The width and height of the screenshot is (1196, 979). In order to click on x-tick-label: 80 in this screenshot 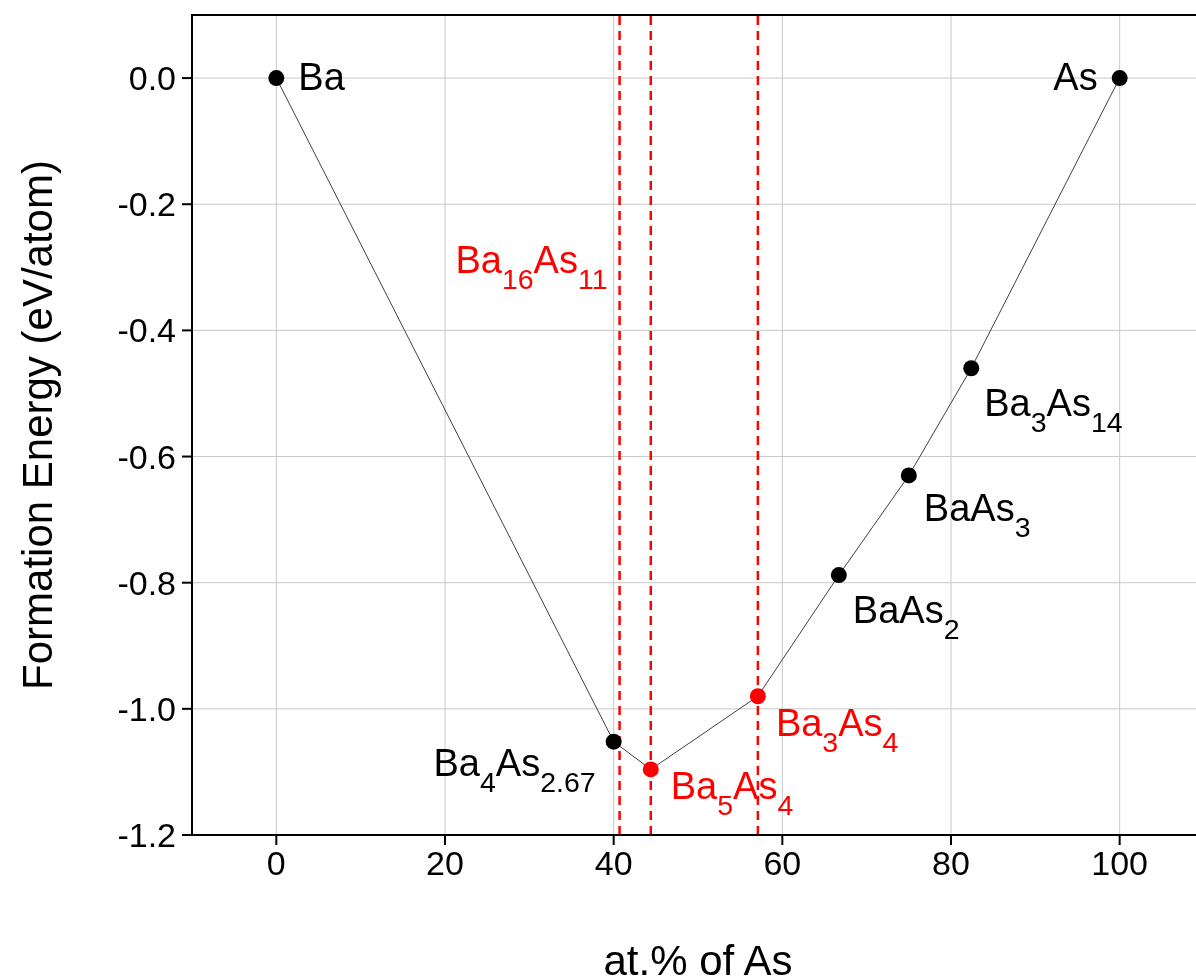, I will do `click(951, 863)`.